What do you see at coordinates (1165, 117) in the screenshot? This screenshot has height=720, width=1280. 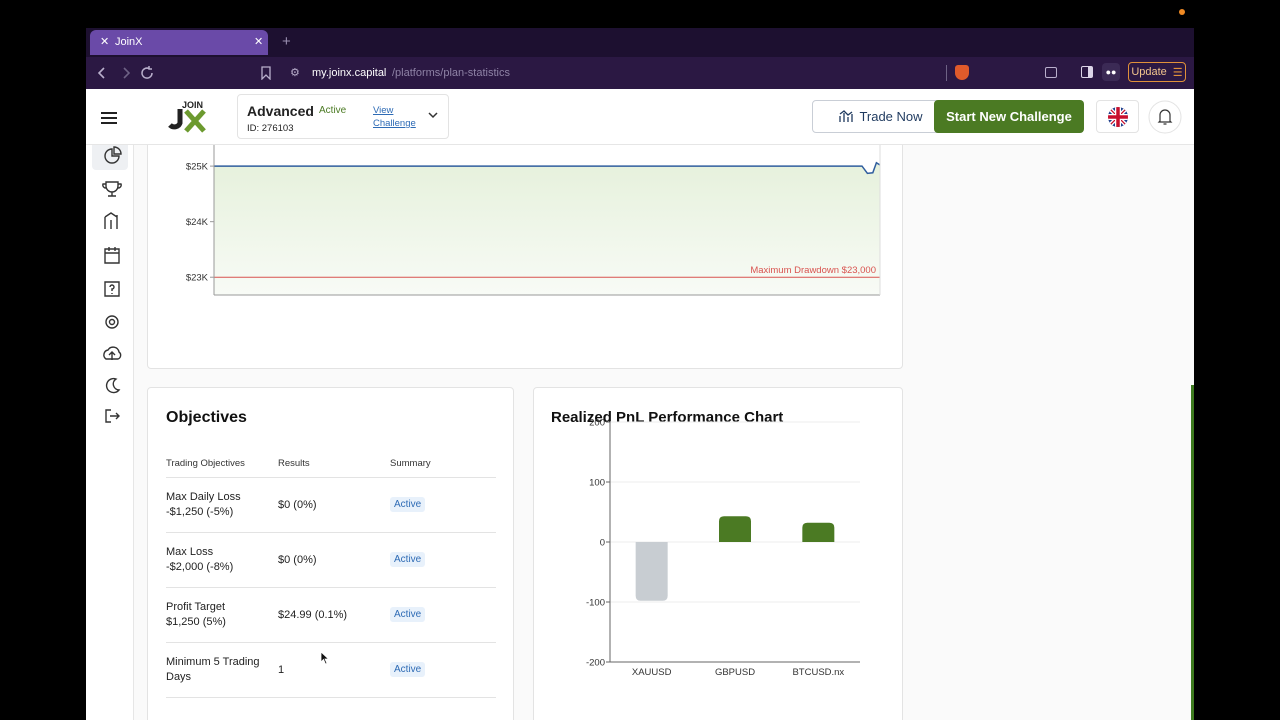 I see `notifications-button` at bounding box center [1165, 117].